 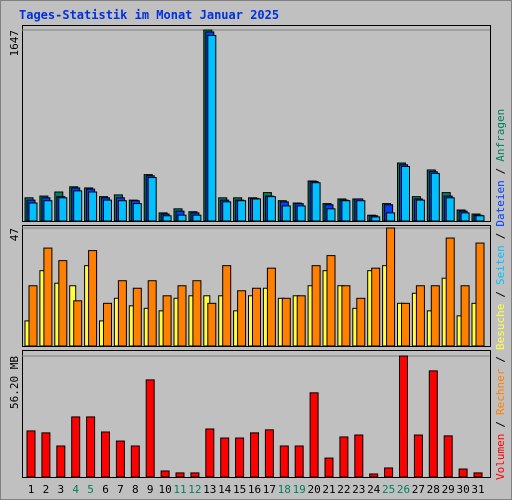 I want to click on x-tick-label: 16, so click(x=254, y=489).